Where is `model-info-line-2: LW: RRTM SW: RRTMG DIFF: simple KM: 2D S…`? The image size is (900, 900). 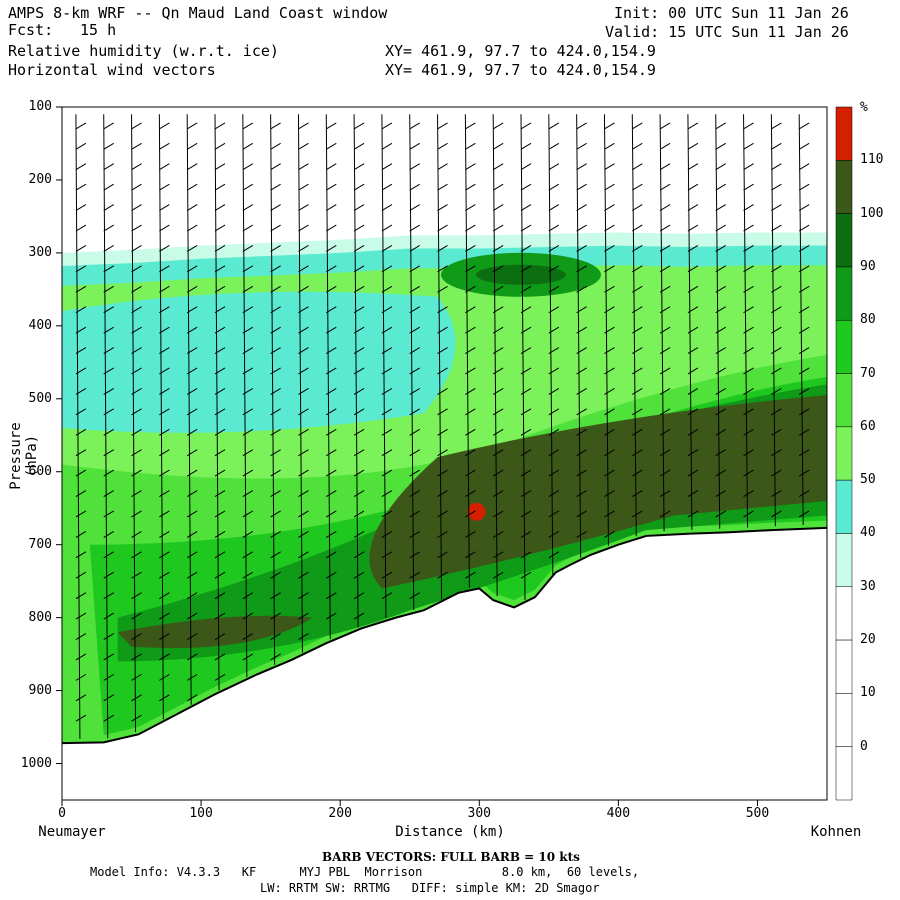 model-info-line-2: LW: RRTM SW: RRTMG DIFF: simple KM: 2D S… is located at coordinates (430, 888).